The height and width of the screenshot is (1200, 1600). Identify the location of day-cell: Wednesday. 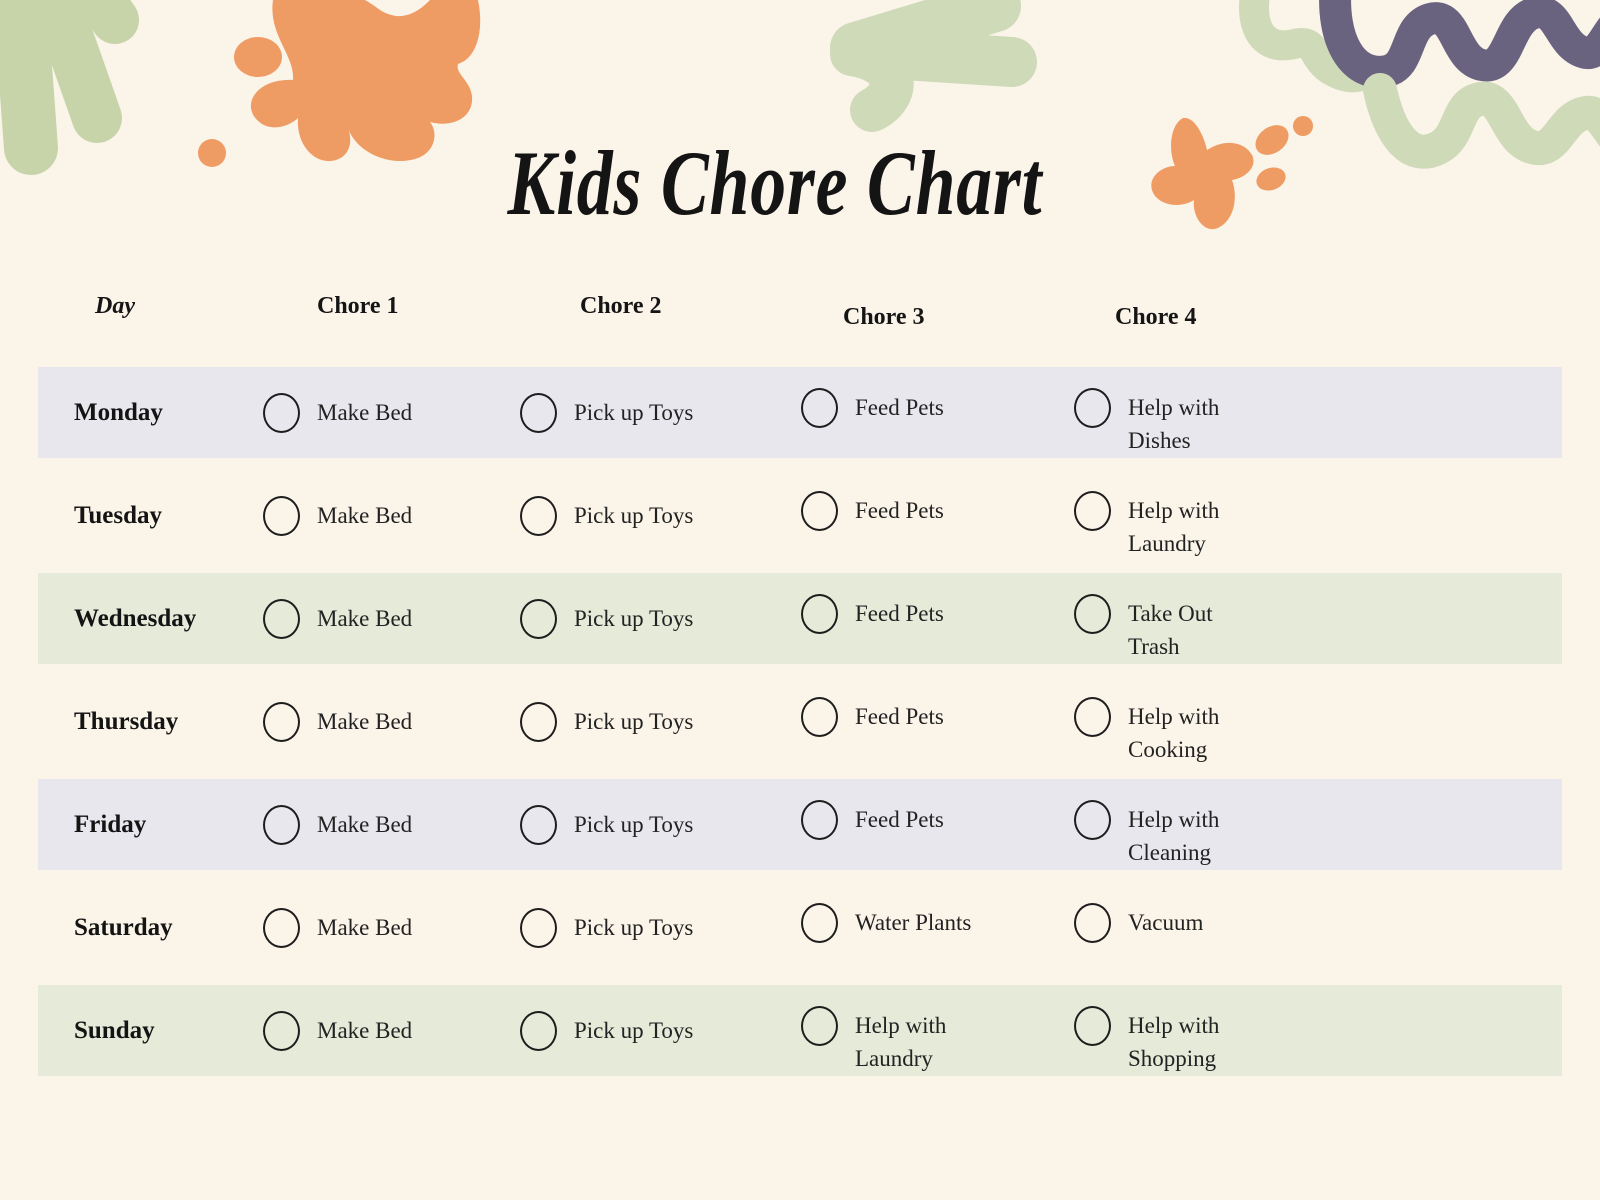
(147, 619).